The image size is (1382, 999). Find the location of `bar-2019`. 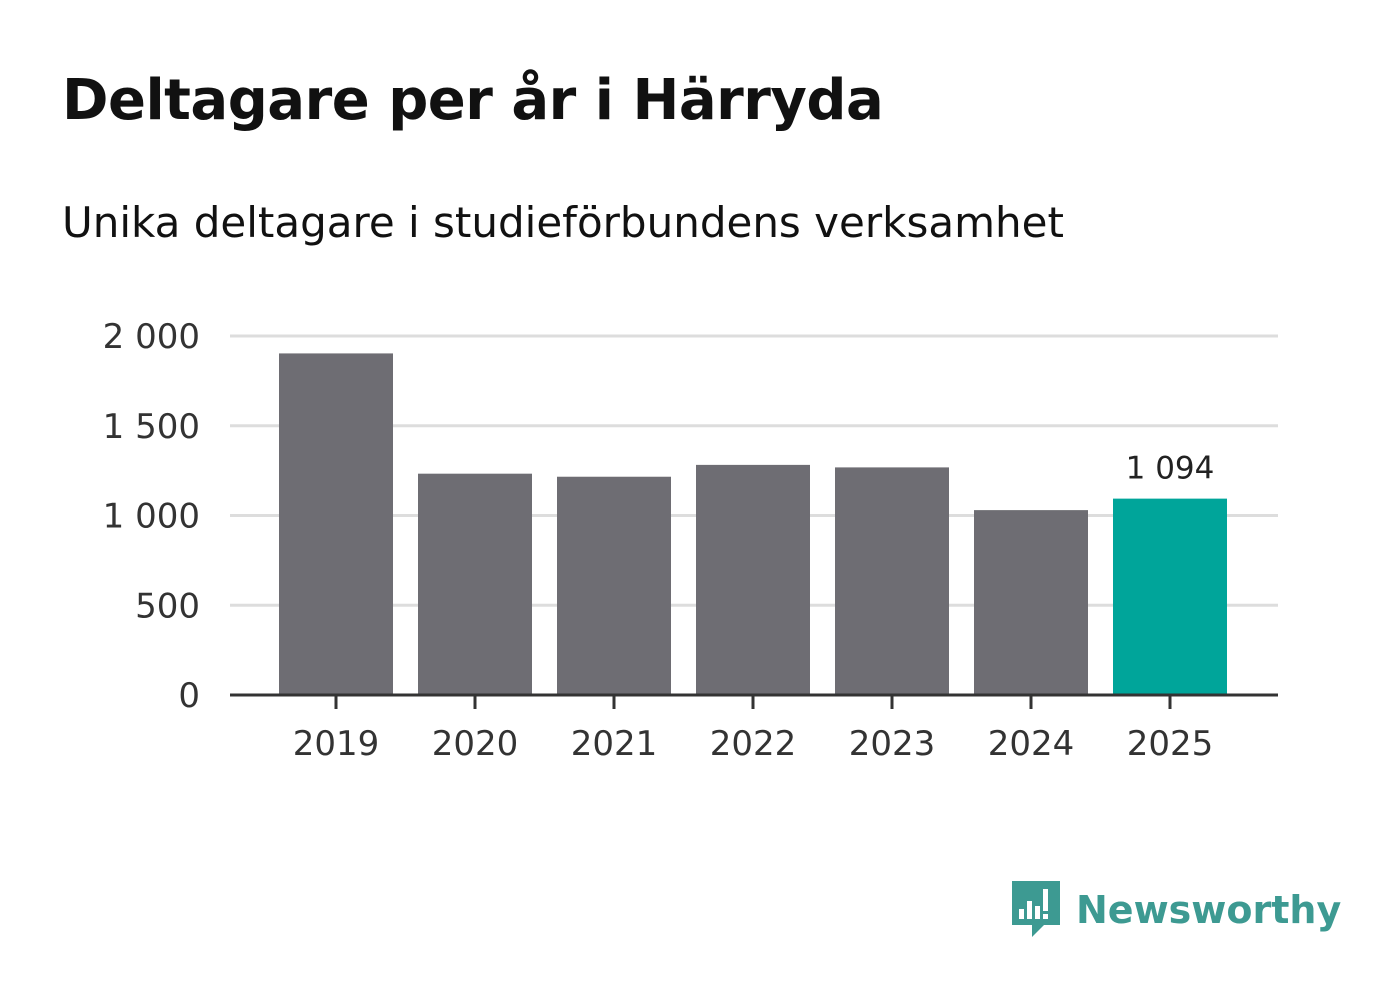

bar-2019 is located at coordinates (336, 524).